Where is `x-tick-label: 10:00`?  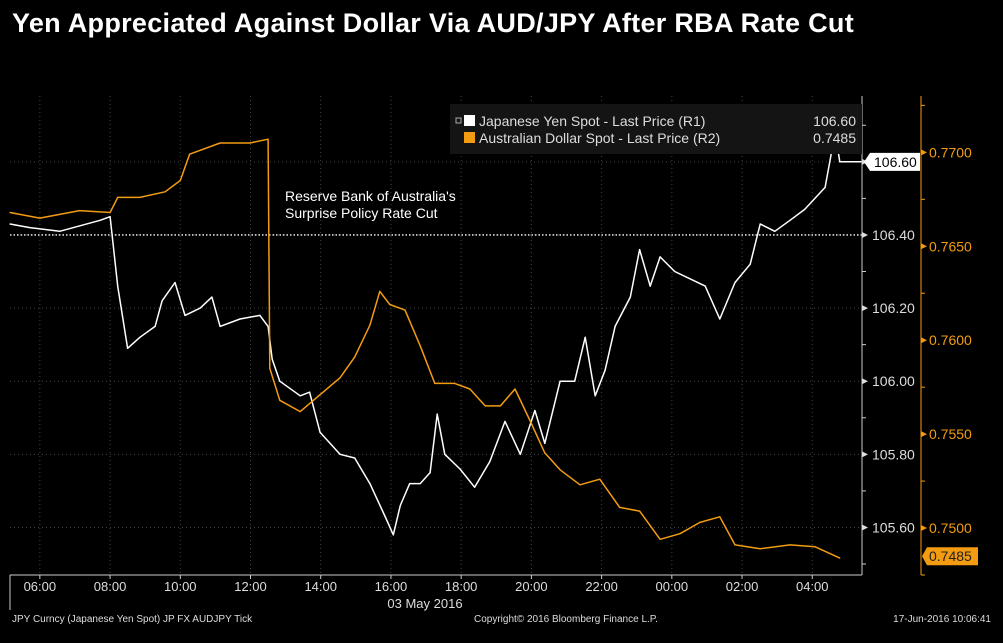
x-tick-label: 10:00 is located at coordinates (180, 586).